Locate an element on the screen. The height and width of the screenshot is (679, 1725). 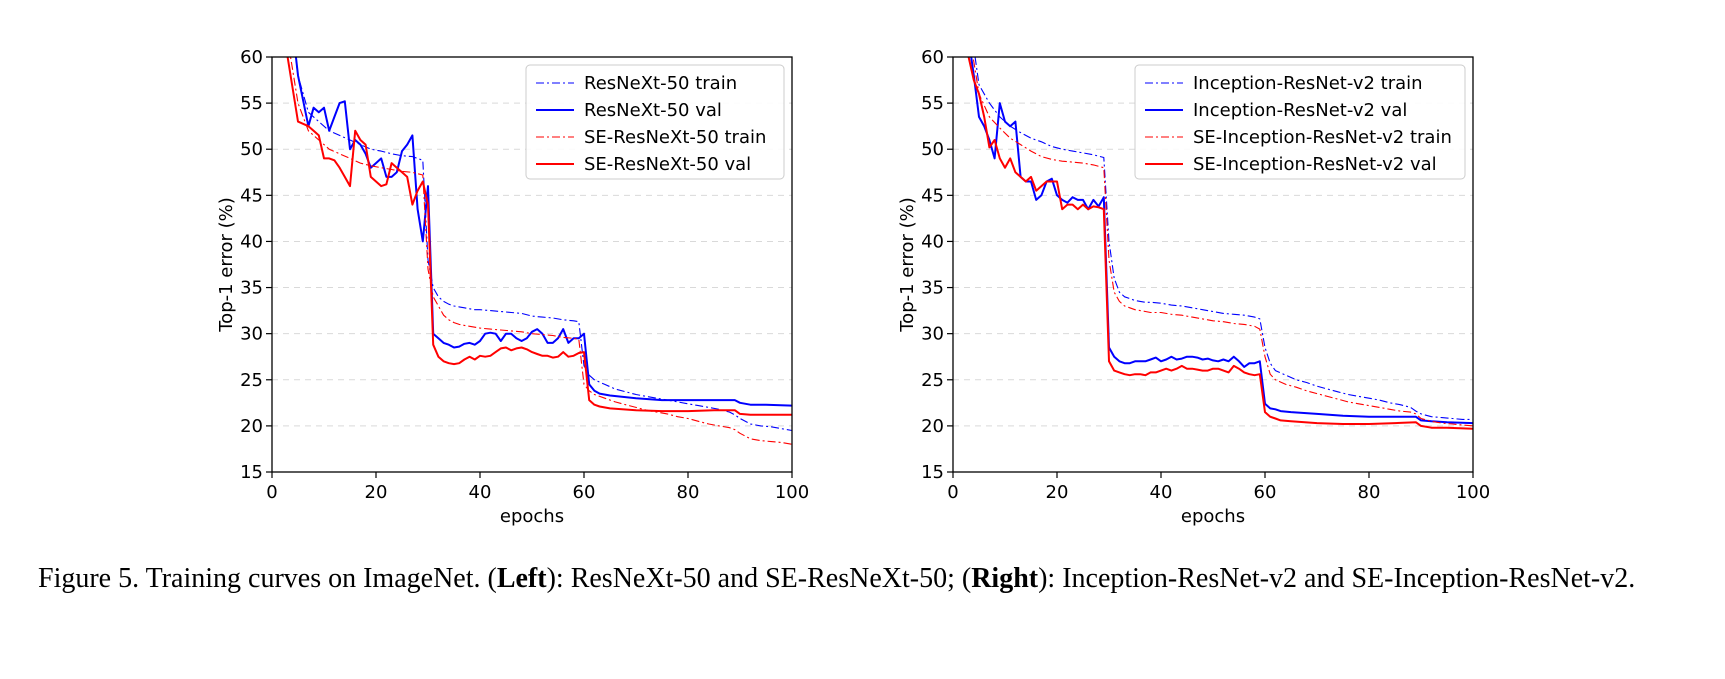
legend-label: SE-ResNeXt-50 train is located at coordinates (675, 137).